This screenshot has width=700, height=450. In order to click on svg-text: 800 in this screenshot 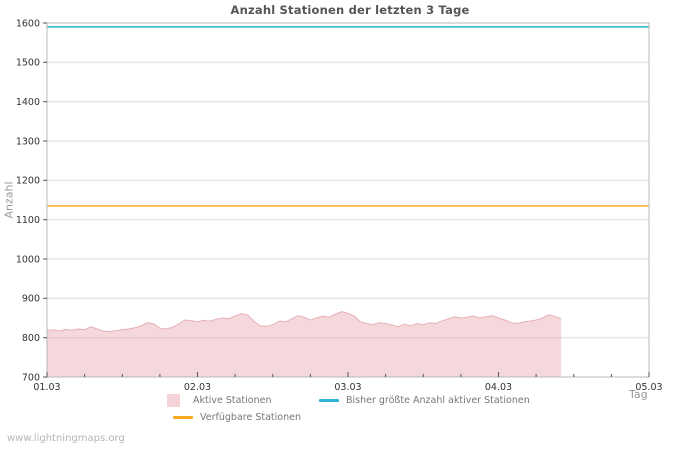, I will do `click(31, 338)`.